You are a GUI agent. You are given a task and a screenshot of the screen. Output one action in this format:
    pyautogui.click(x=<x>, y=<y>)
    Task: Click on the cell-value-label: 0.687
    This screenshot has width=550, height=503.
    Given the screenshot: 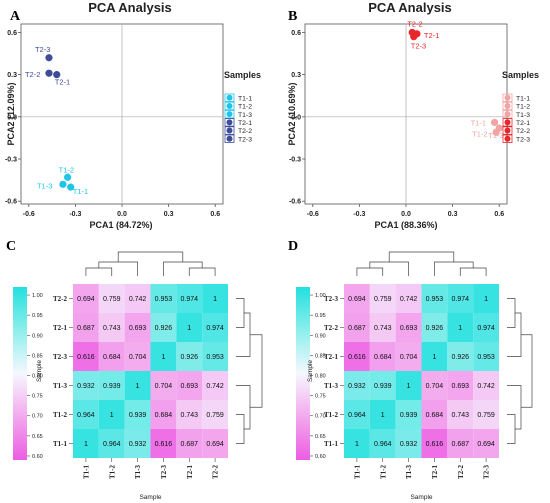 What is the action you would take?
    pyautogui.click(x=189, y=444)
    